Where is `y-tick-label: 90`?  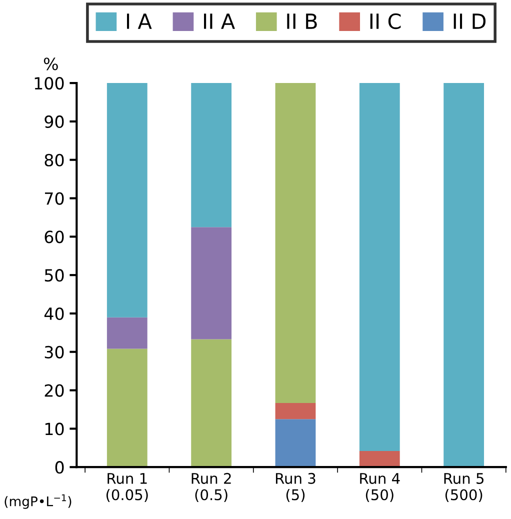 y-tick-label: 90 is located at coordinates (54, 121).